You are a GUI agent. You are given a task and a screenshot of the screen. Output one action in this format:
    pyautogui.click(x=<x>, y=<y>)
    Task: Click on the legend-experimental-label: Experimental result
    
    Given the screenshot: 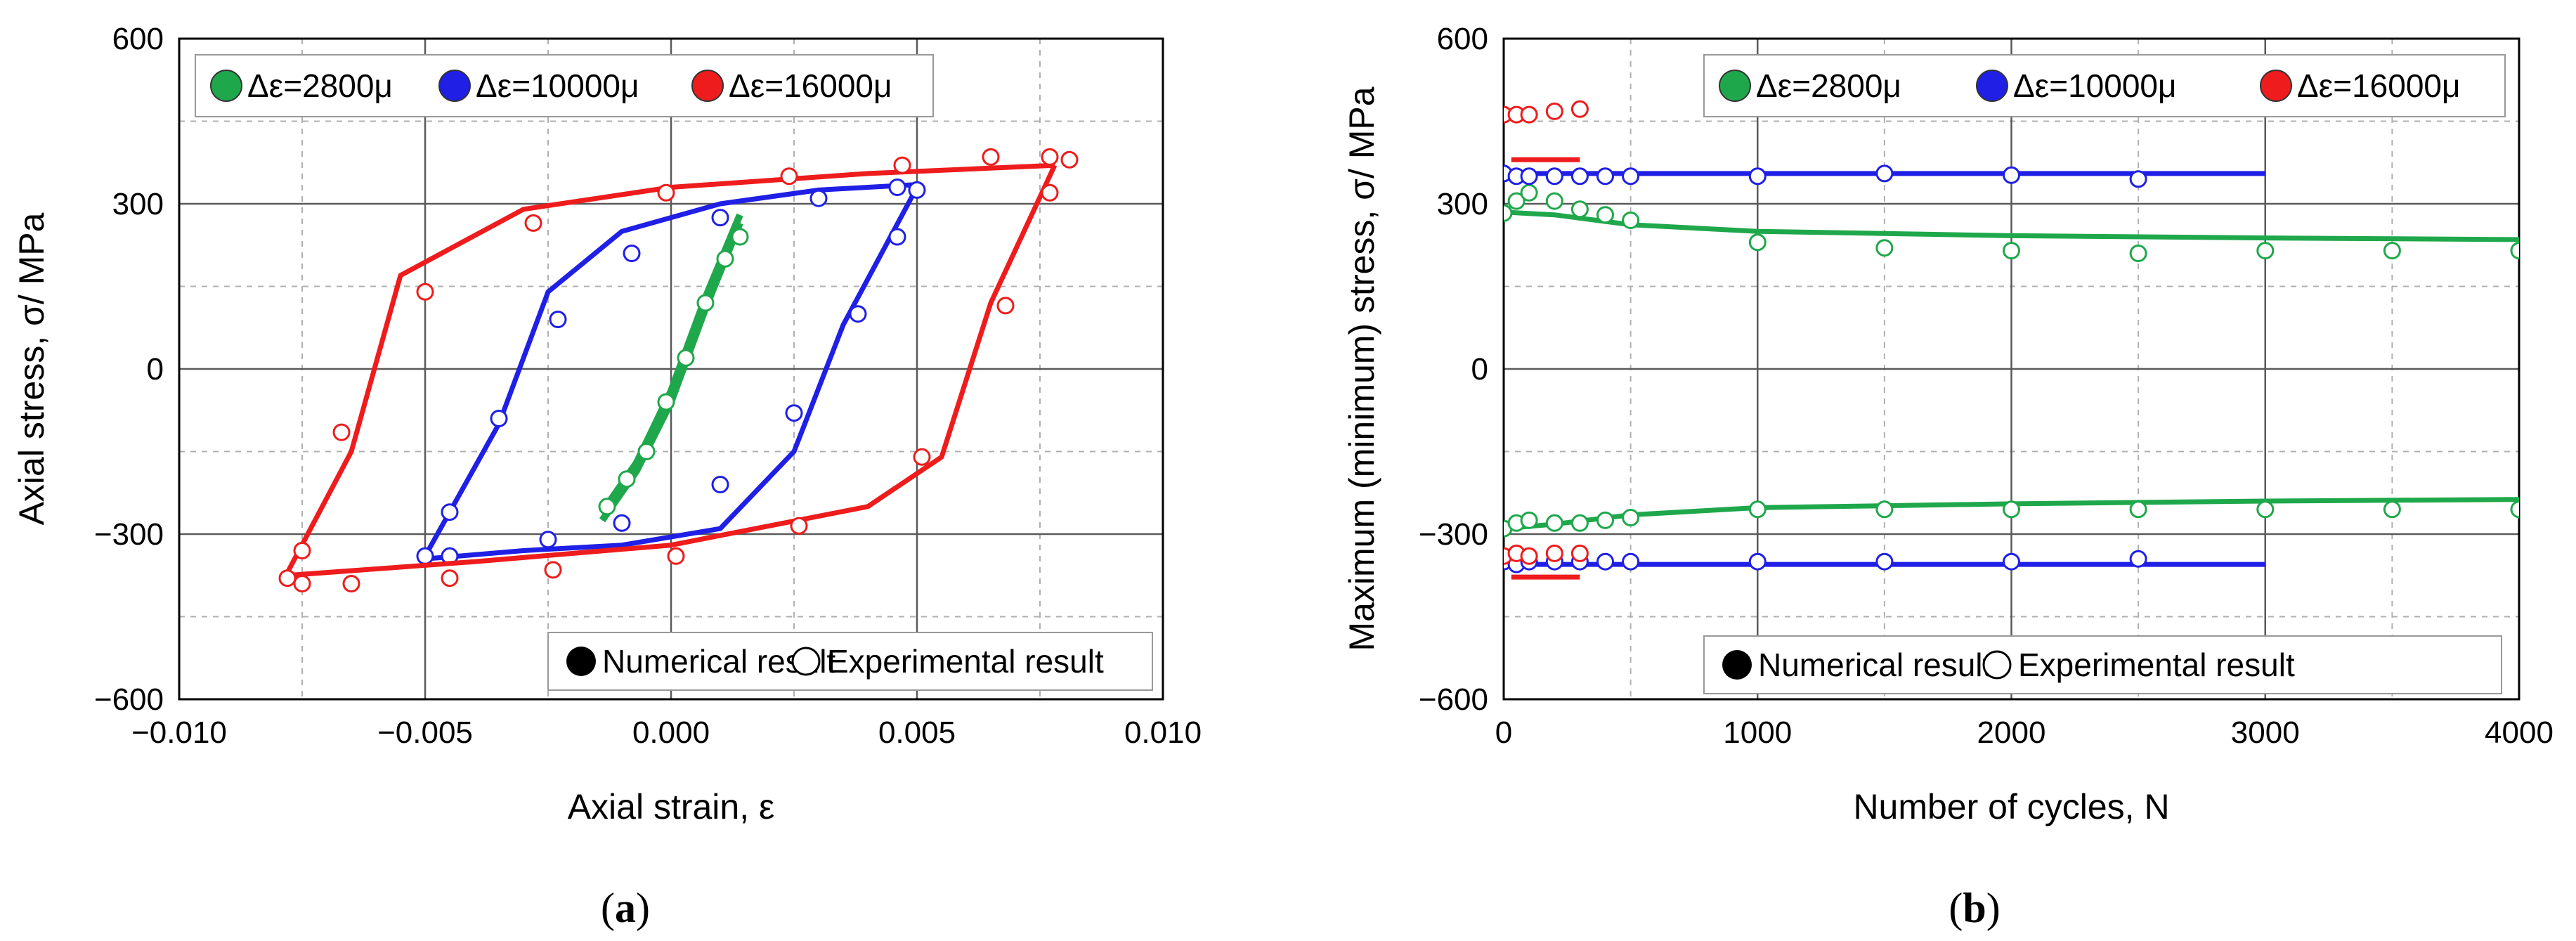 What is the action you would take?
    pyautogui.click(x=2156, y=665)
    